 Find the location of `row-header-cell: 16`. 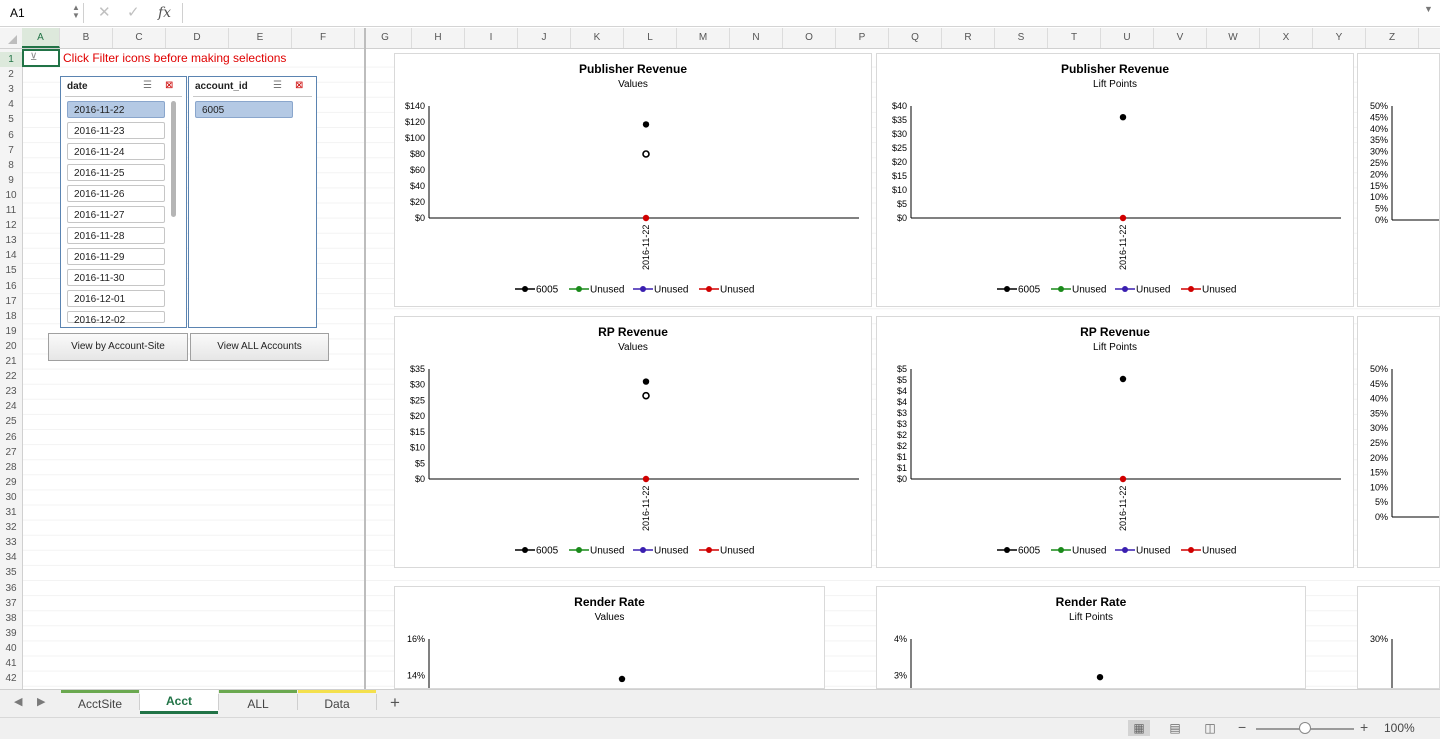

row-header-cell: 16 is located at coordinates (11, 286).